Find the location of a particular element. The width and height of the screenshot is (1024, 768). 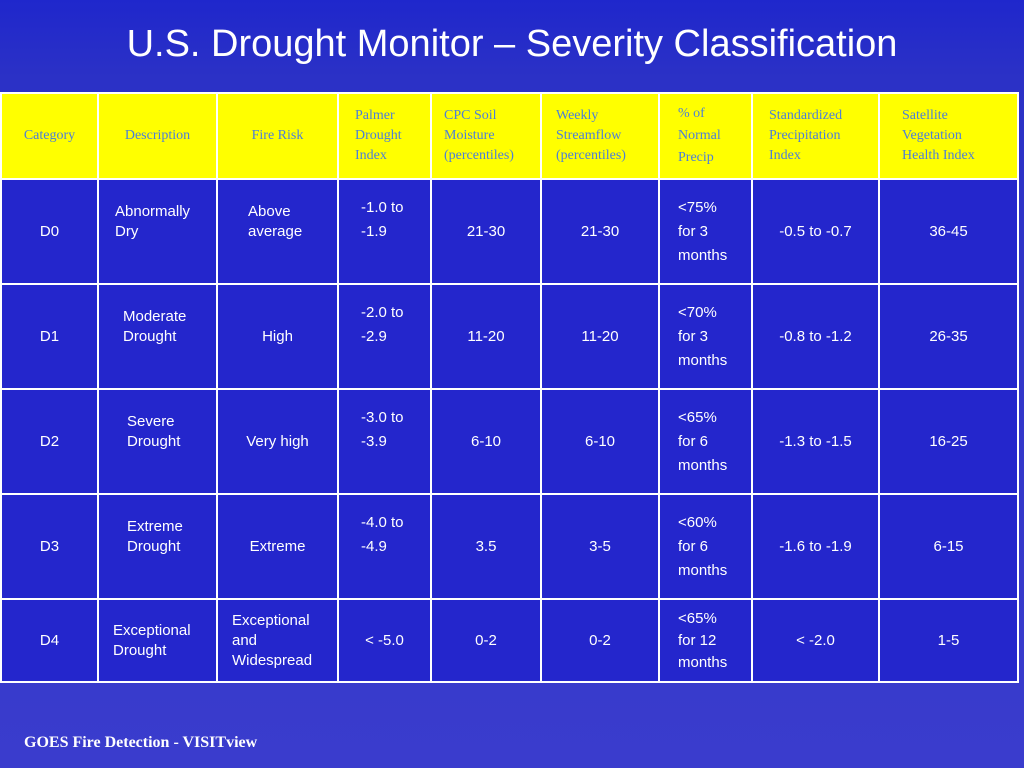

cell-line: -3.0 to is located at coordinates (382, 417).